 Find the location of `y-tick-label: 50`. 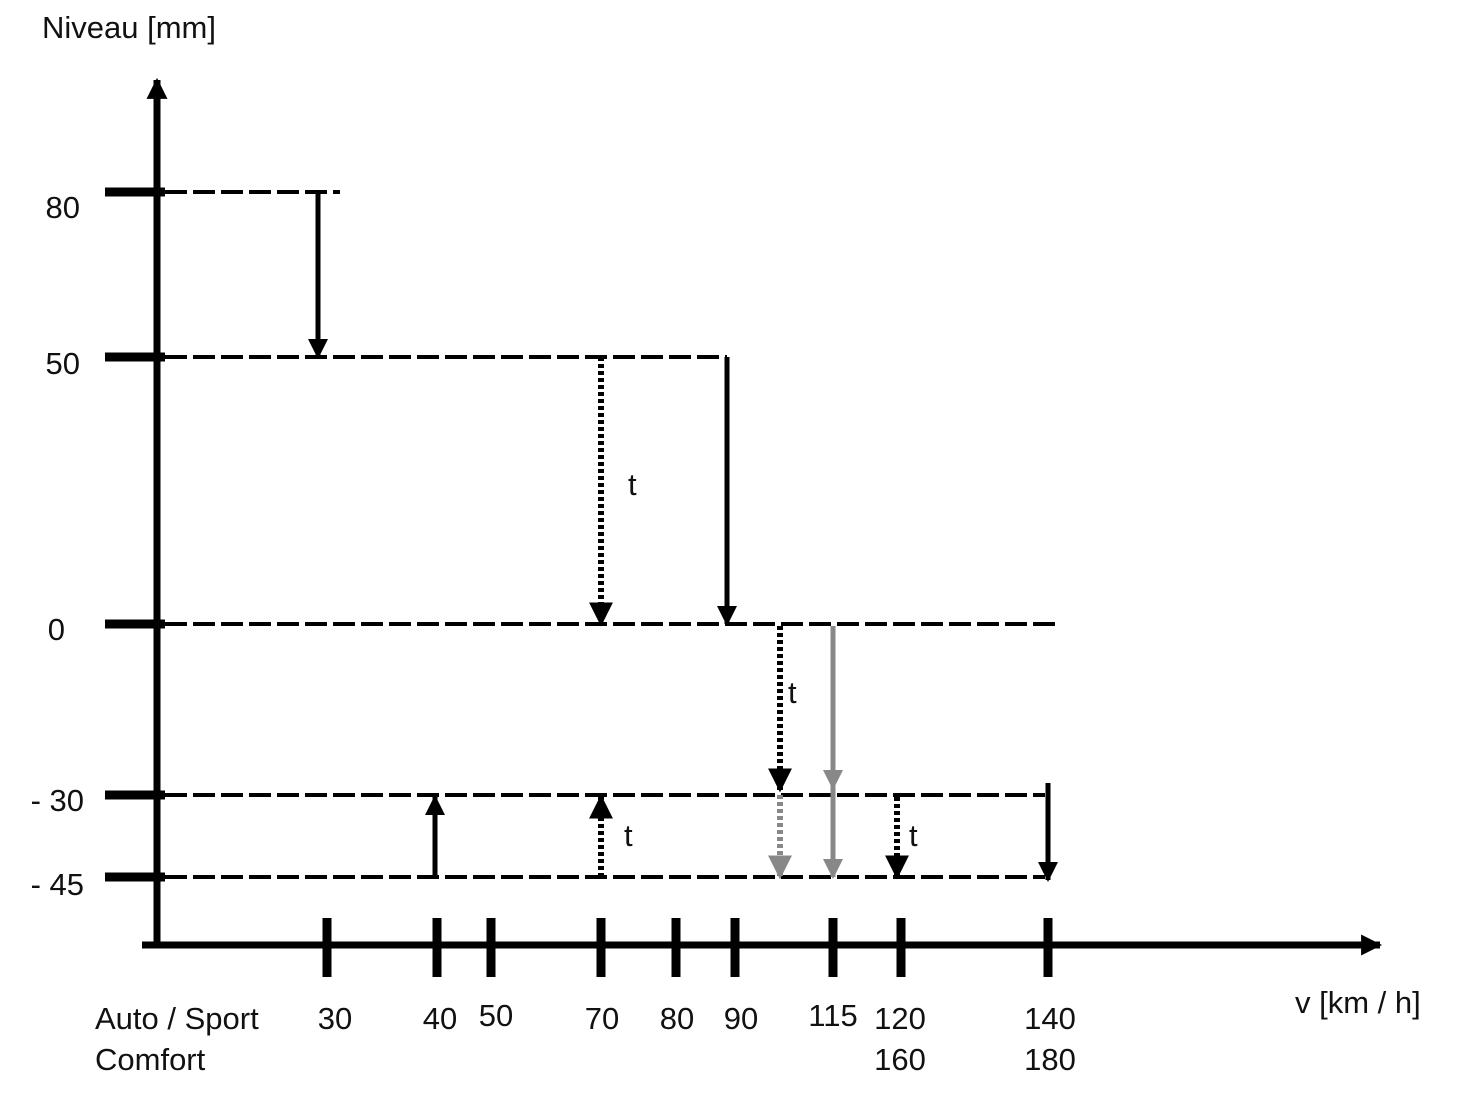

y-tick-label: 50 is located at coordinates (63, 363).